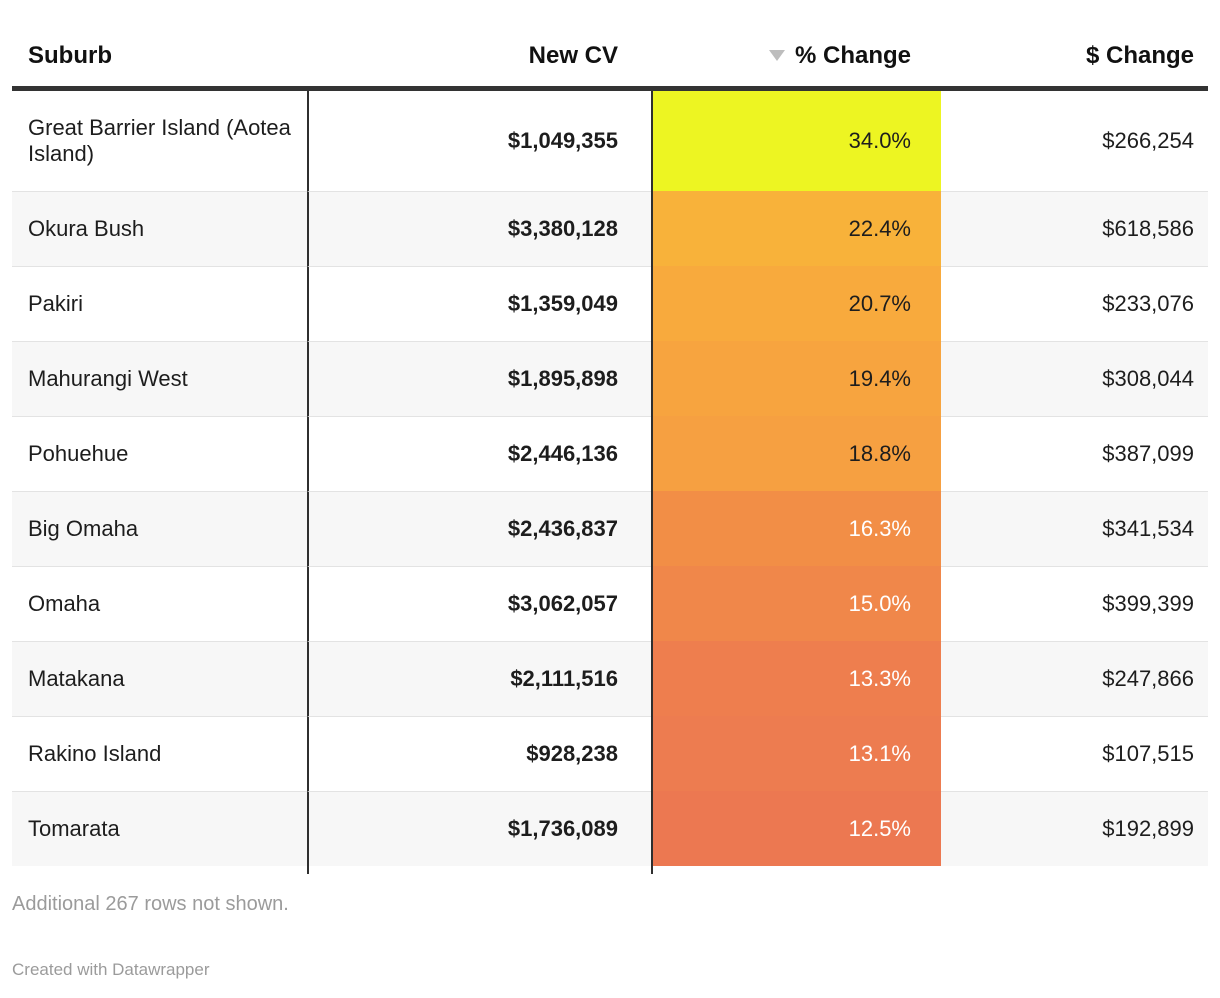 This screenshot has width=1220, height=998. What do you see at coordinates (159, 453) in the screenshot?
I see `suburb-cell: Pohuehue` at bounding box center [159, 453].